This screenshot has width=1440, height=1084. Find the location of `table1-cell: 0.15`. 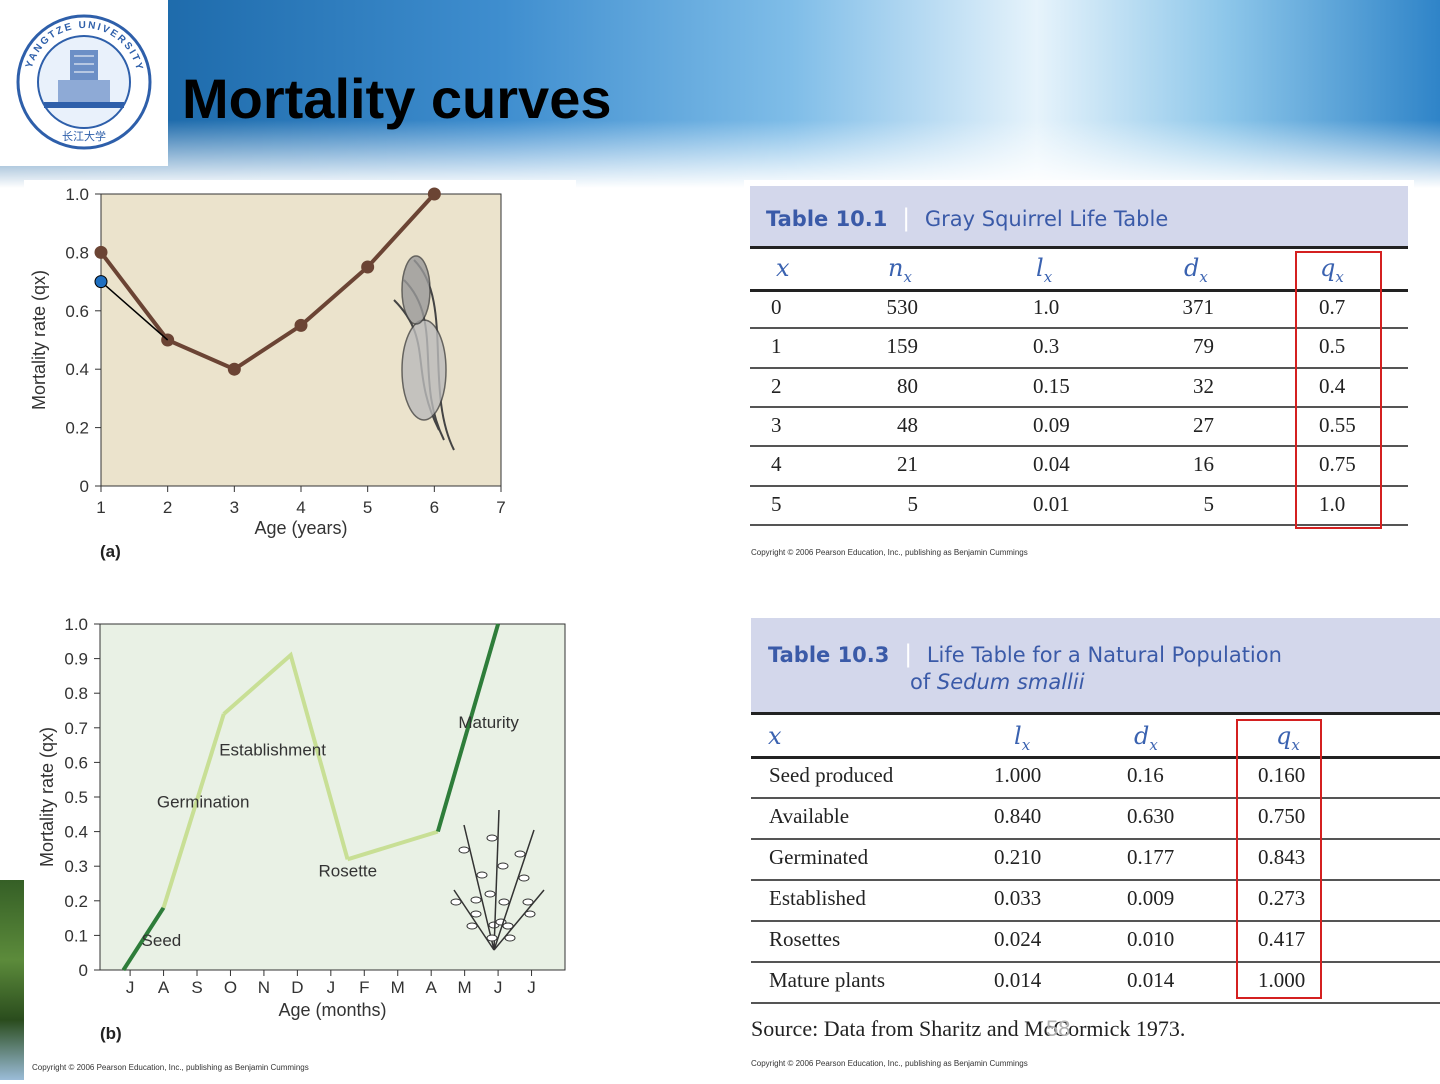

table1-cell: 0.15 is located at coordinates (1051, 385).